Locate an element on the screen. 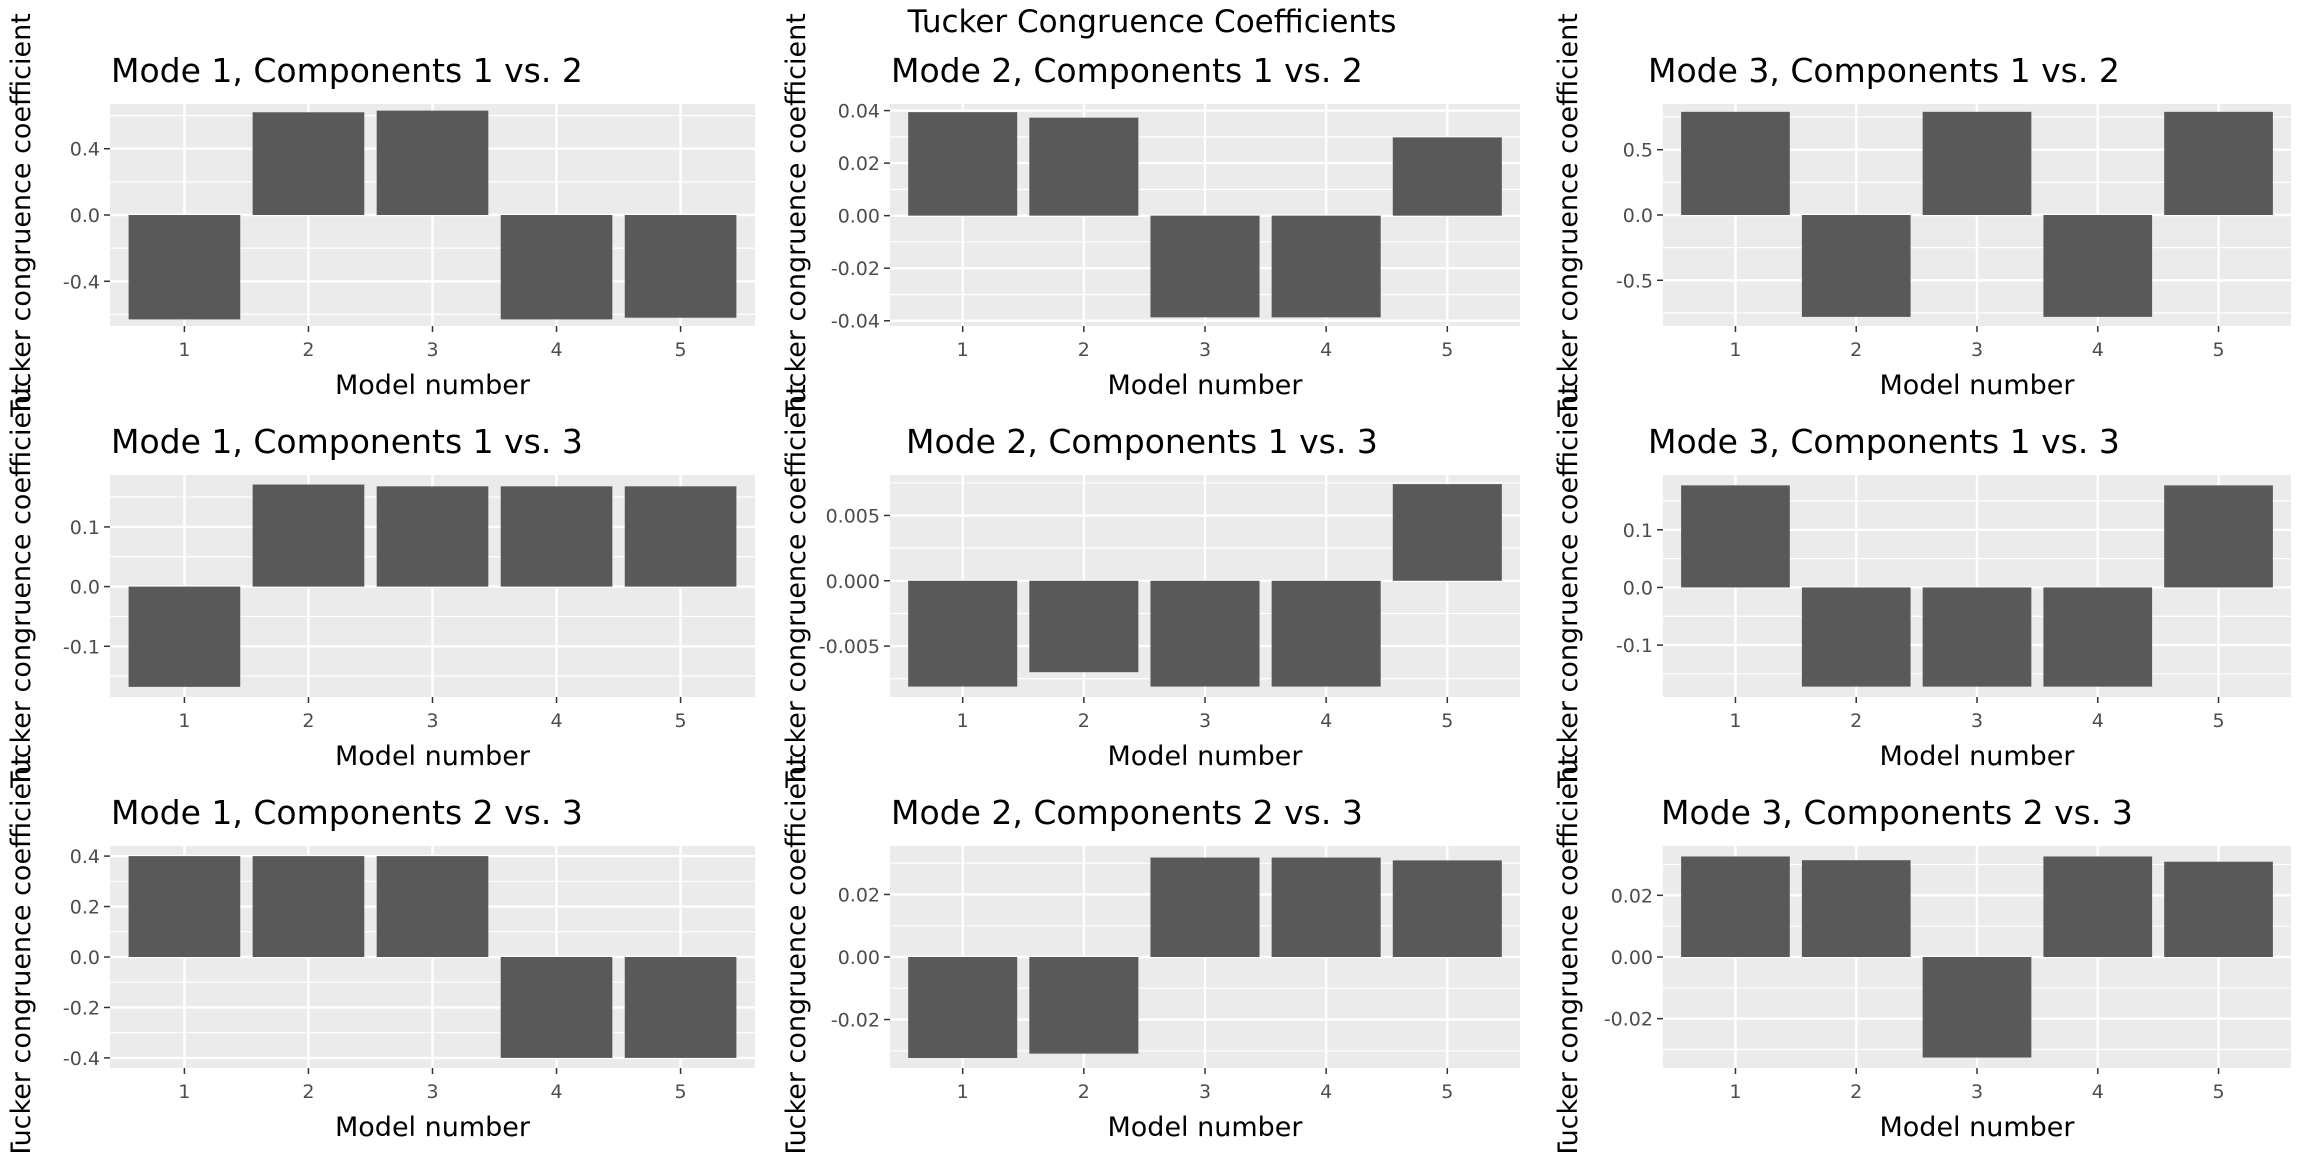 The image size is (2304, 1152). panel-title: Mode 2, Components 2 vs. 3 is located at coordinates (1127, 812).